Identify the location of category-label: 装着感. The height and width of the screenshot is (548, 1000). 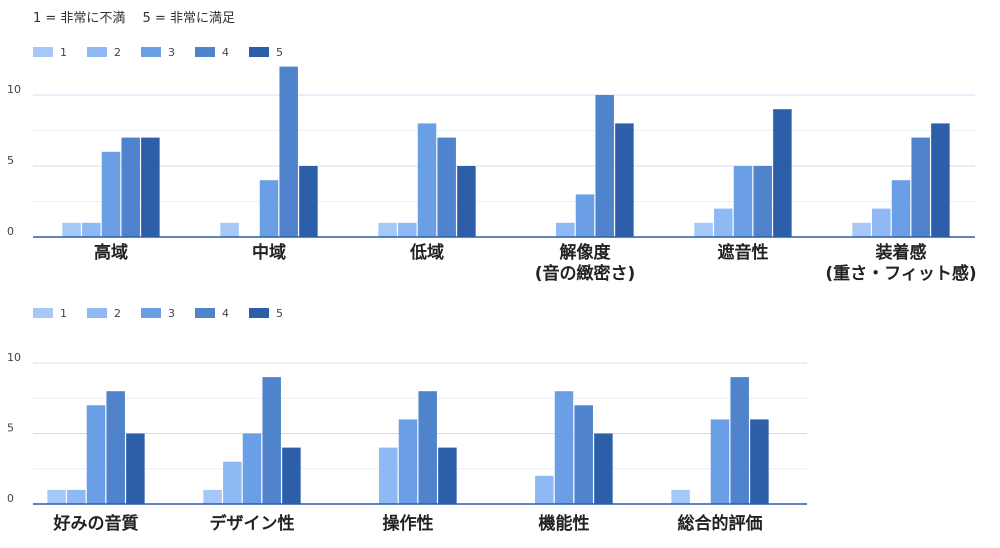
(901, 252).